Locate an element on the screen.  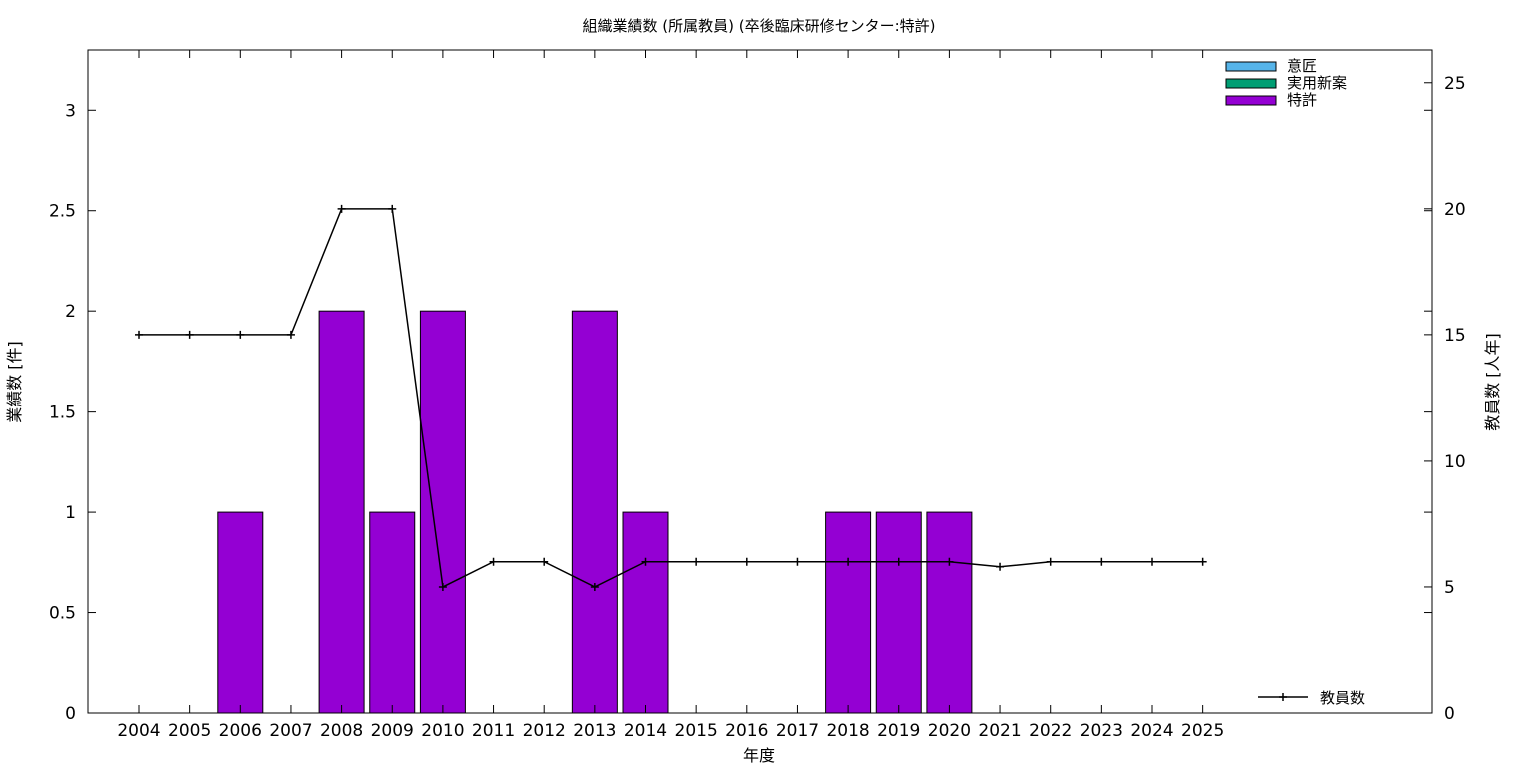
x-tick-label: 2010 is located at coordinates (442, 731).